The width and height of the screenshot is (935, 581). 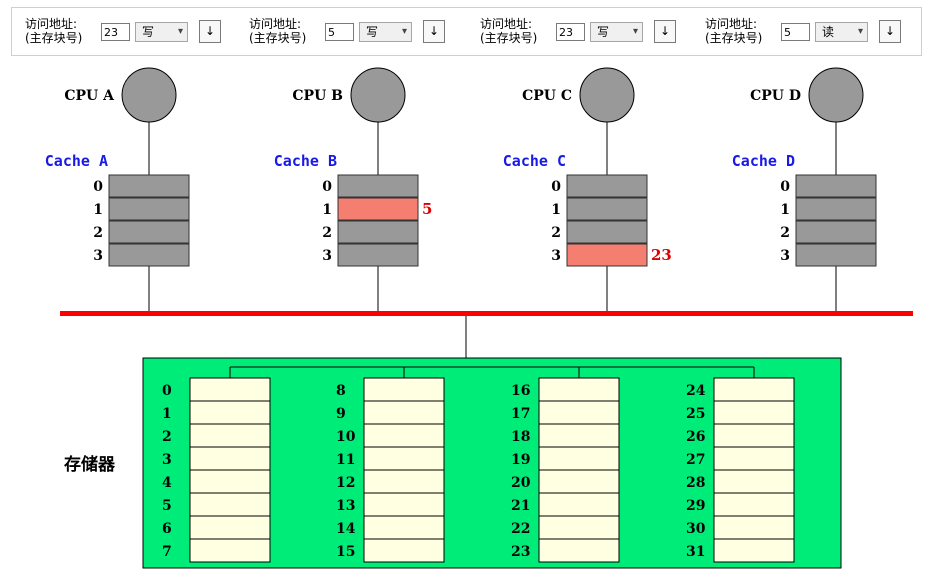 What do you see at coordinates (167, 552) in the screenshot?
I see `memory-block-number: 7` at bounding box center [167, 552].